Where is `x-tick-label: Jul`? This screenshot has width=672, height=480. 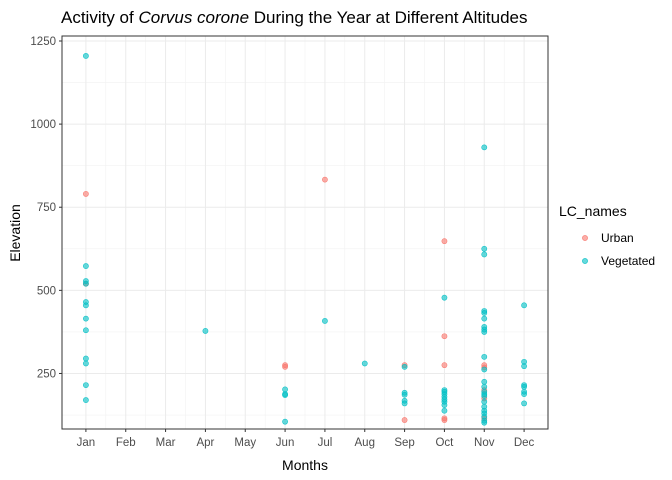 x-tick-label: Jul is located at coordinates (325, 443).